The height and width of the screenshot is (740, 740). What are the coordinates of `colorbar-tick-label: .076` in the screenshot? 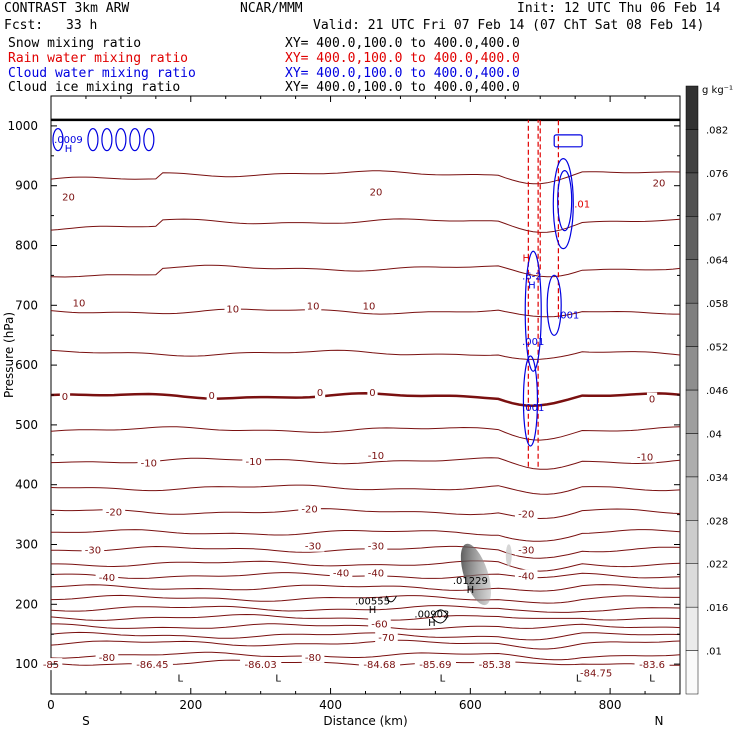 It's located at (717, 174).